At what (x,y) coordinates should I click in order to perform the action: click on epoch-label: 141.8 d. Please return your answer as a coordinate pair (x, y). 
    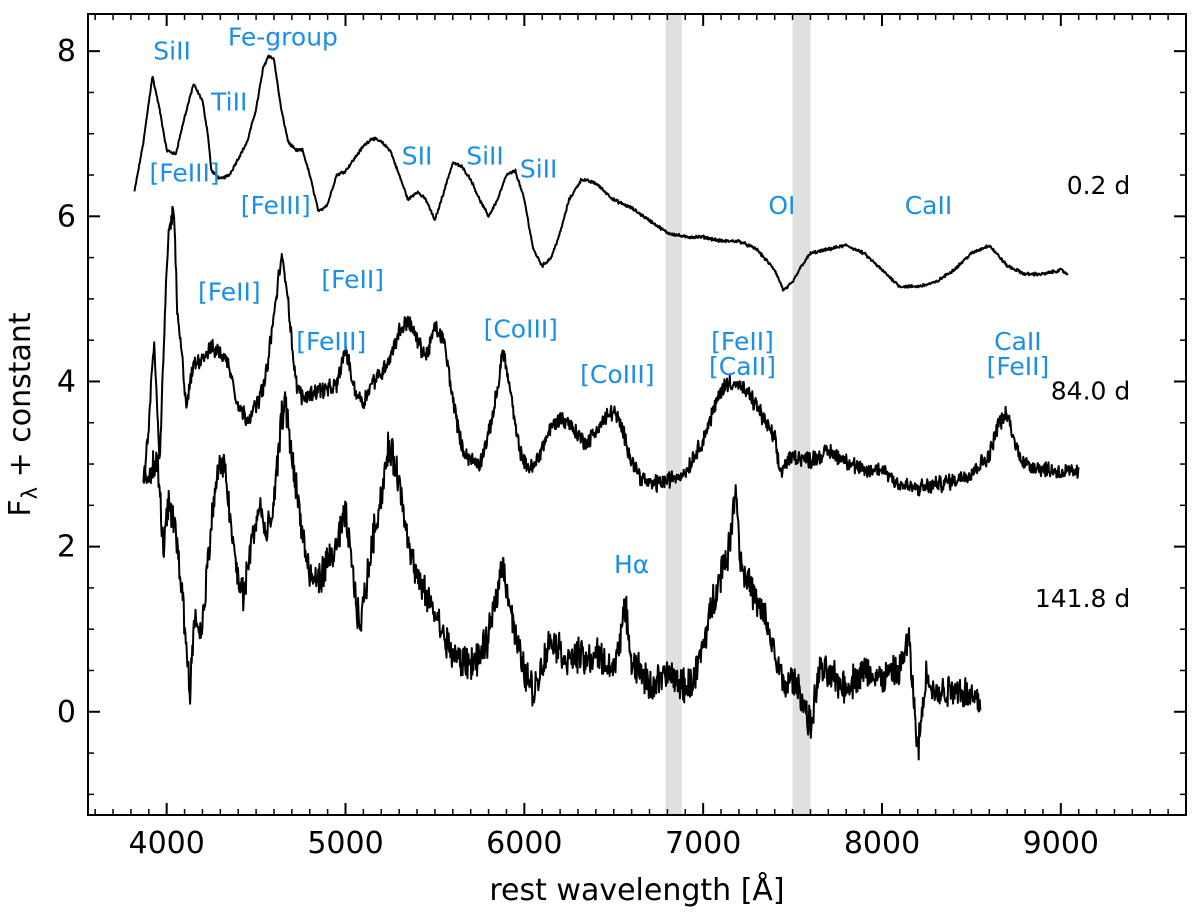
    Looking at the image, I should click on (1082, 598).